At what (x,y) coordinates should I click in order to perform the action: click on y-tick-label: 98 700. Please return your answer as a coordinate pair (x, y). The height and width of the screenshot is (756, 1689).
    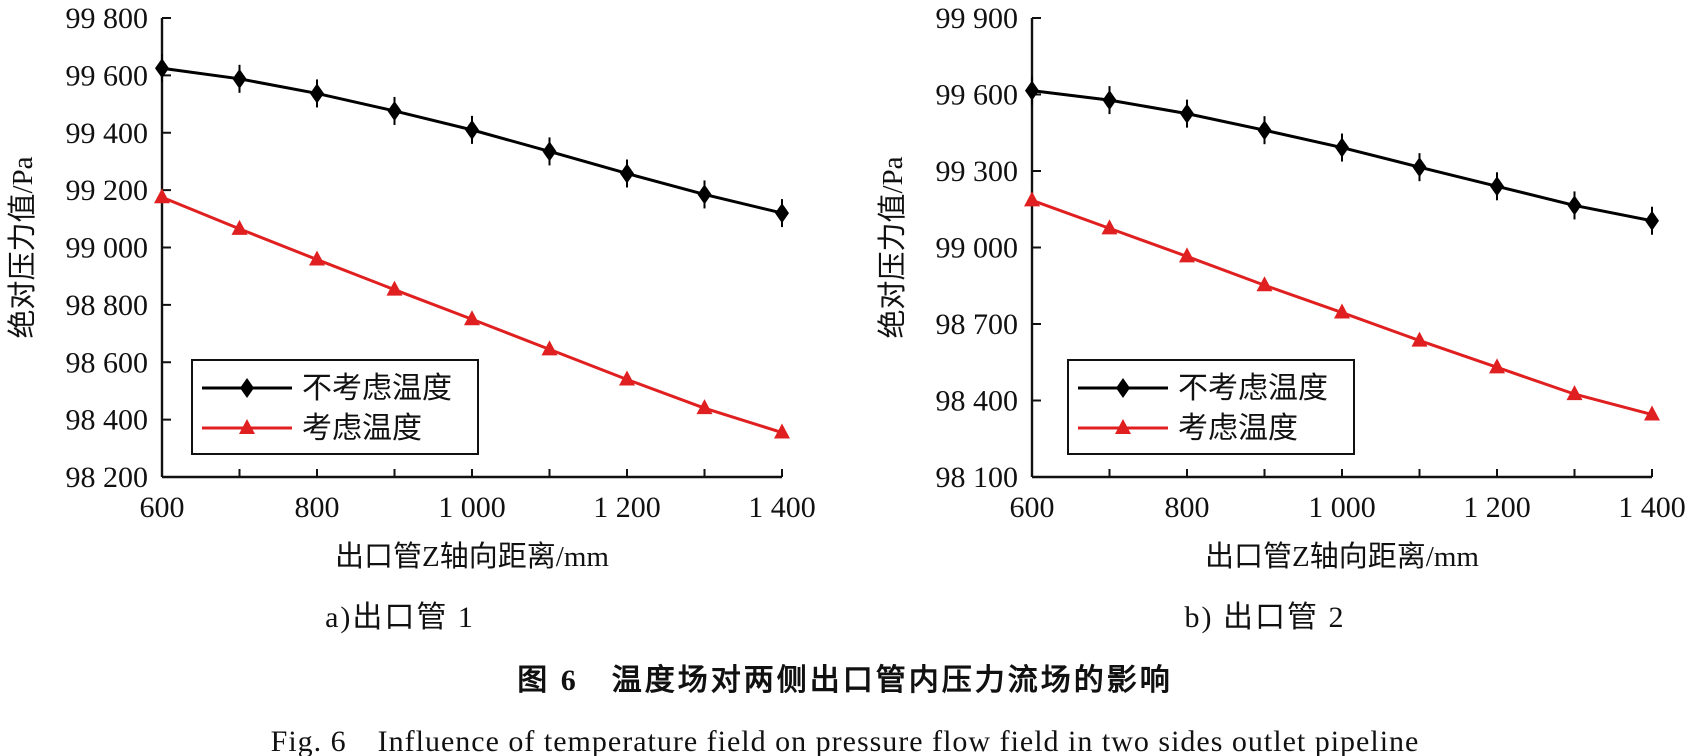
    Looking at the image, I should click on (977, 324).